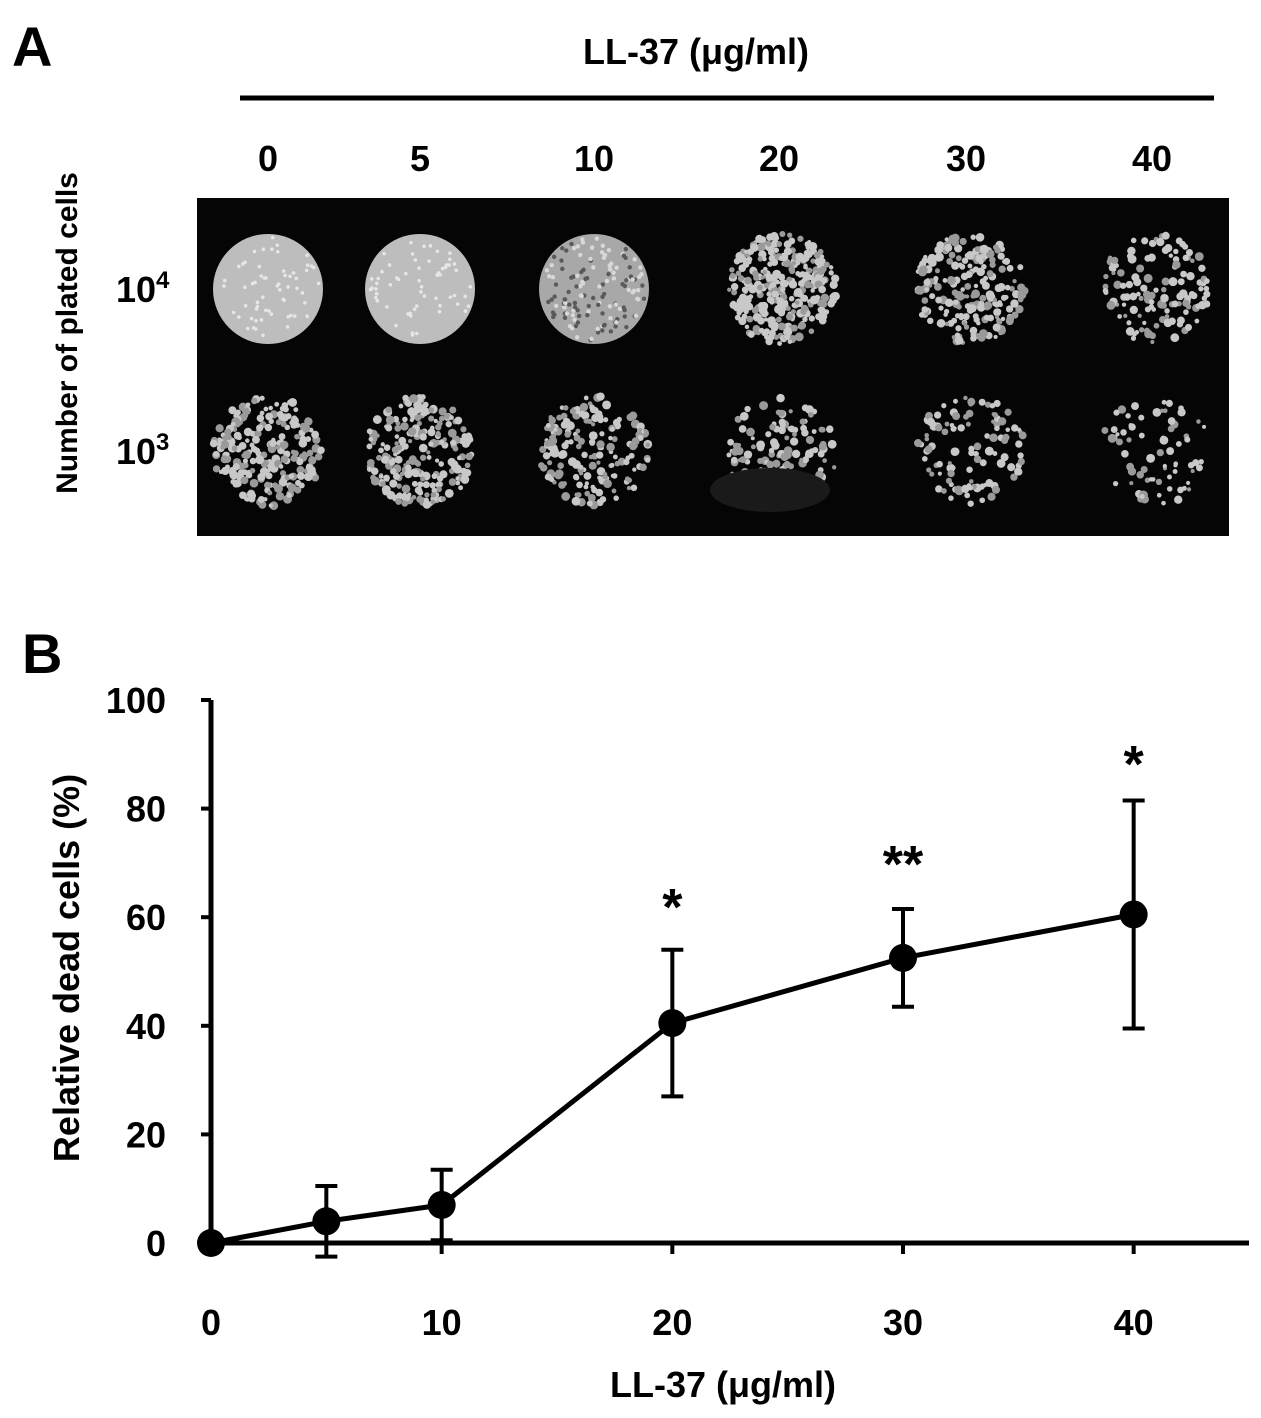 This screenshot has width=1261, height=1418. I want to click on concentration-label: 40, so click(1152, 158).